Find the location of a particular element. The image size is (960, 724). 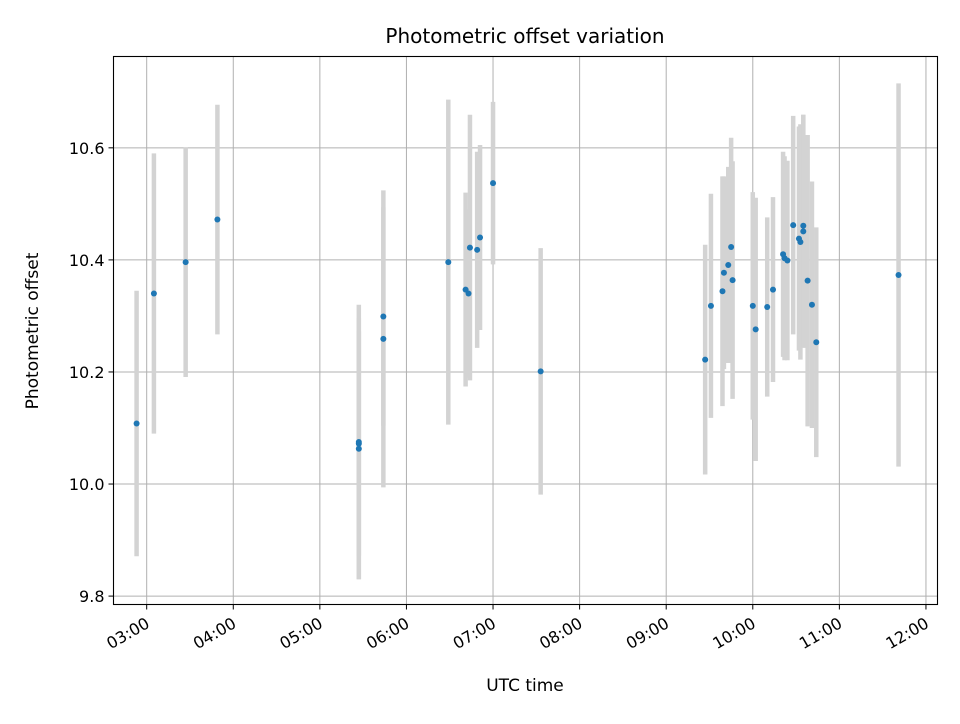

y-tick-label: 10.2 is located at coordinates (87, 372).